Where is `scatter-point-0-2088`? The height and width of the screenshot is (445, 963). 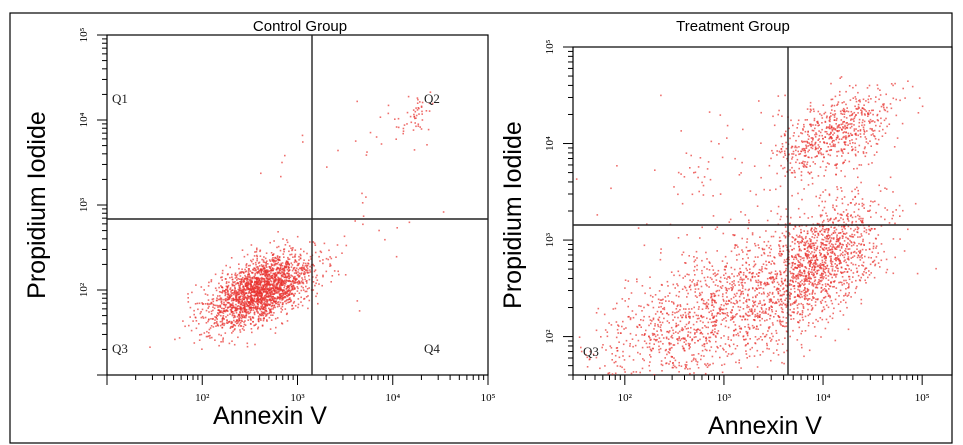
scatter-point-0-2088 is located at coordinates (272, 260).